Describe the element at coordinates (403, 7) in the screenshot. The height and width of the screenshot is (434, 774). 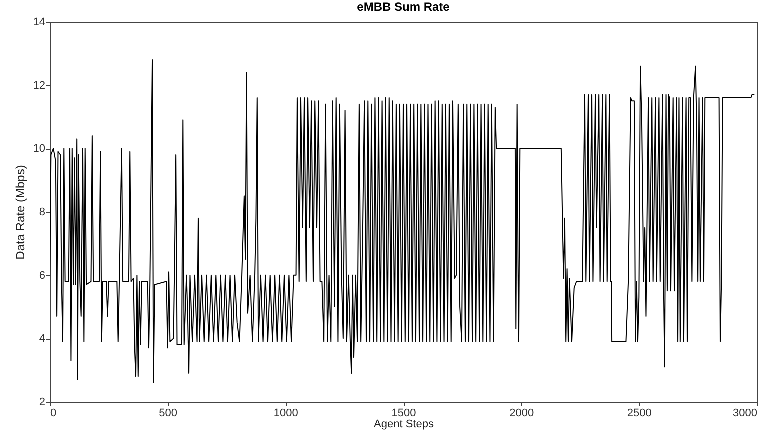
I see `chart-title: eMBB Sum Rate` at that location.